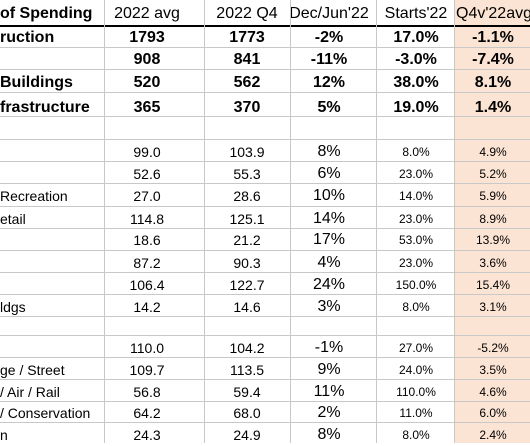  What do you see at coordinates (493, 107) in the screenshot?
I see `cell-q4v22avg: 1.4%` at bounding box center [493, 107].